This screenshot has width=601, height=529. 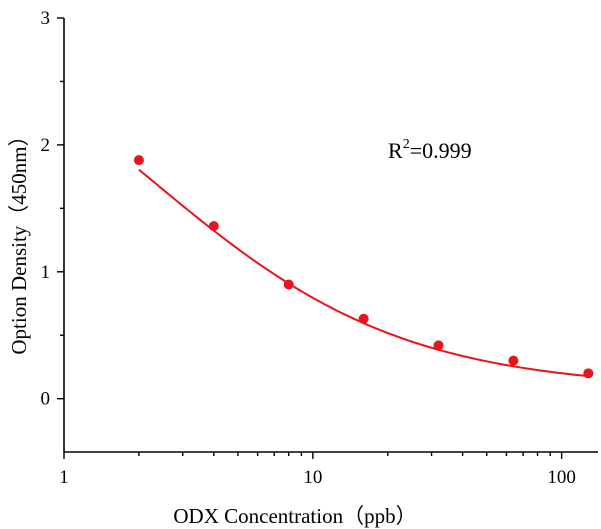 I want to click on x-axis-title: ODX Concentration（ppb）, so click(x=294, y=516).